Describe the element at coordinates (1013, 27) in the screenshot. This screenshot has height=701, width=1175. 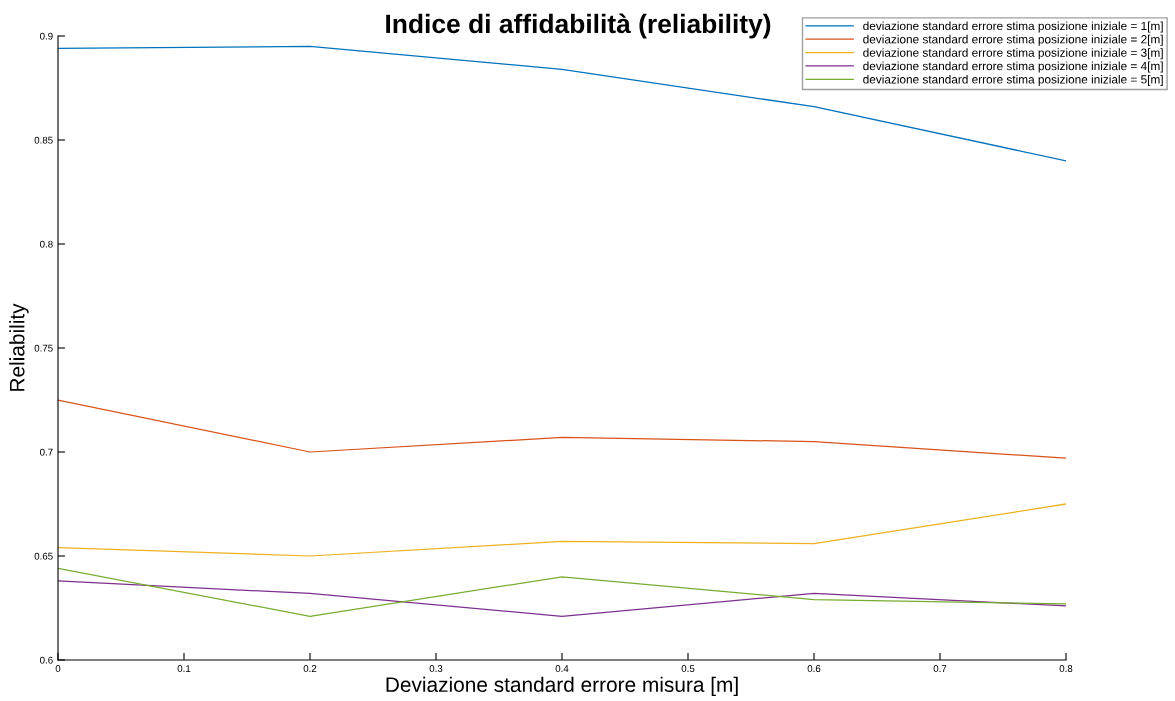
I see `legend-label: deviazione standard errore stima posizione iniziale = 1[m]` at that location.